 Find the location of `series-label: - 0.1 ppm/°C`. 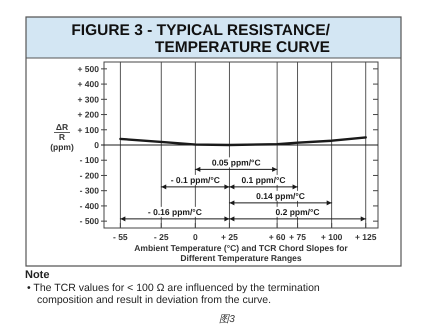

series-label: - 0.1 ppm/°C is located at coordinates (195, 179).